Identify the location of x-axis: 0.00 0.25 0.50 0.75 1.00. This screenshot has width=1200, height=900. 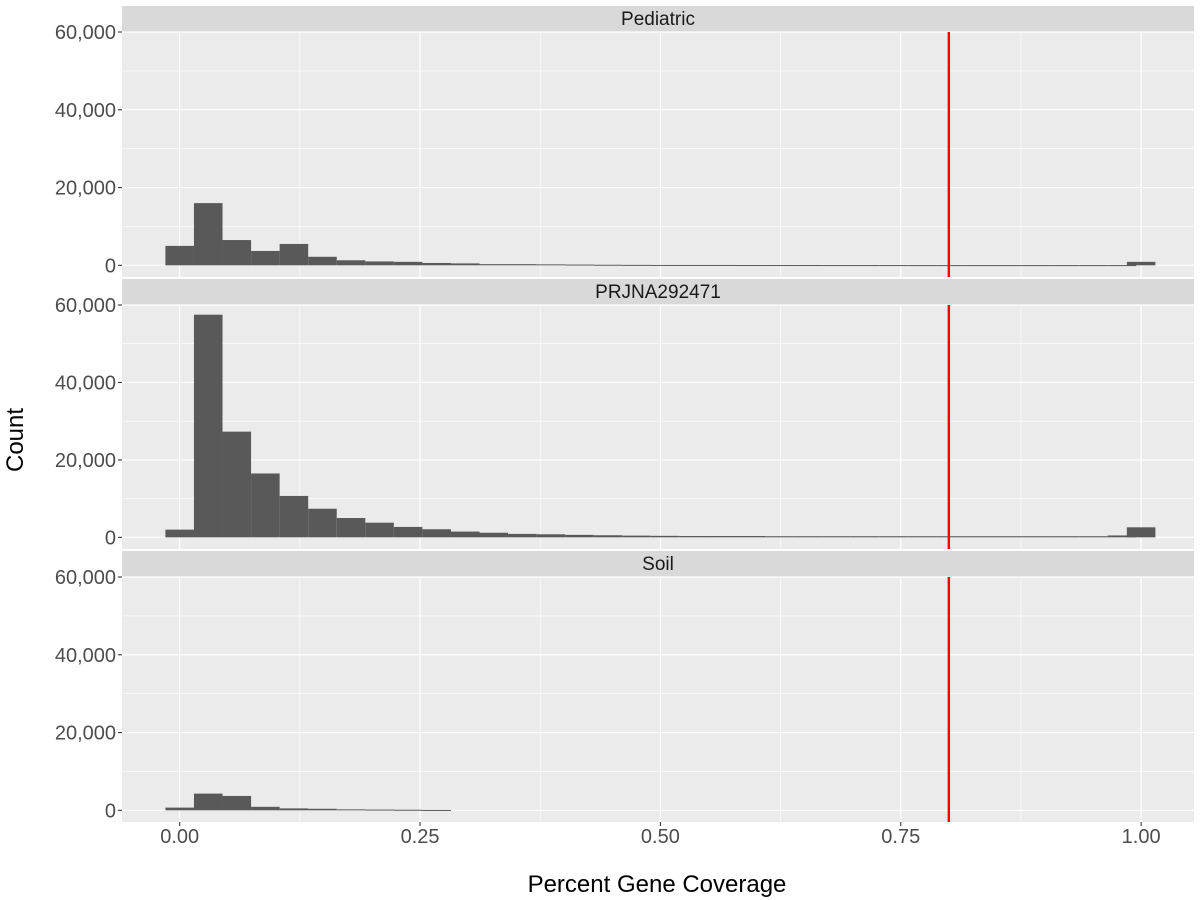
(660, 835).